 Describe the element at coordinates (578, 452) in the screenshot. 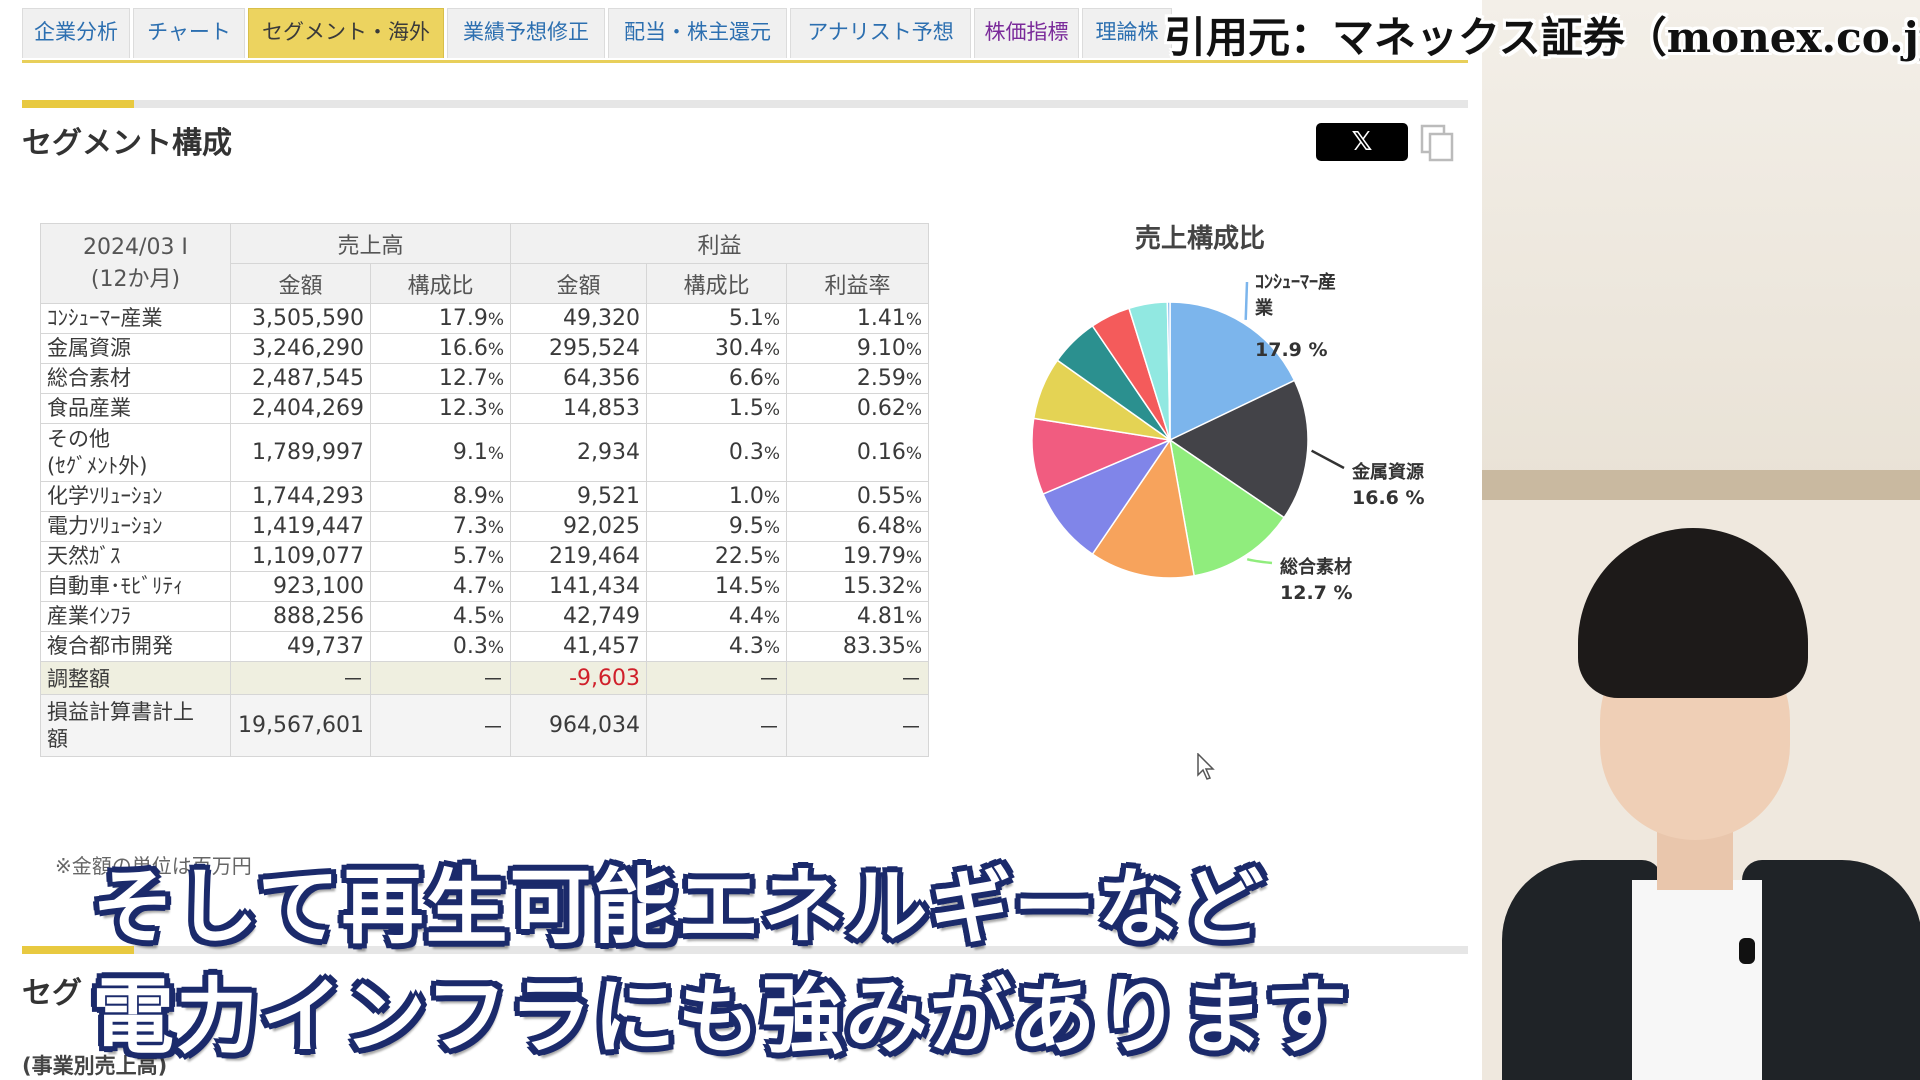

I see `profit-amount: 2,934` at that location.